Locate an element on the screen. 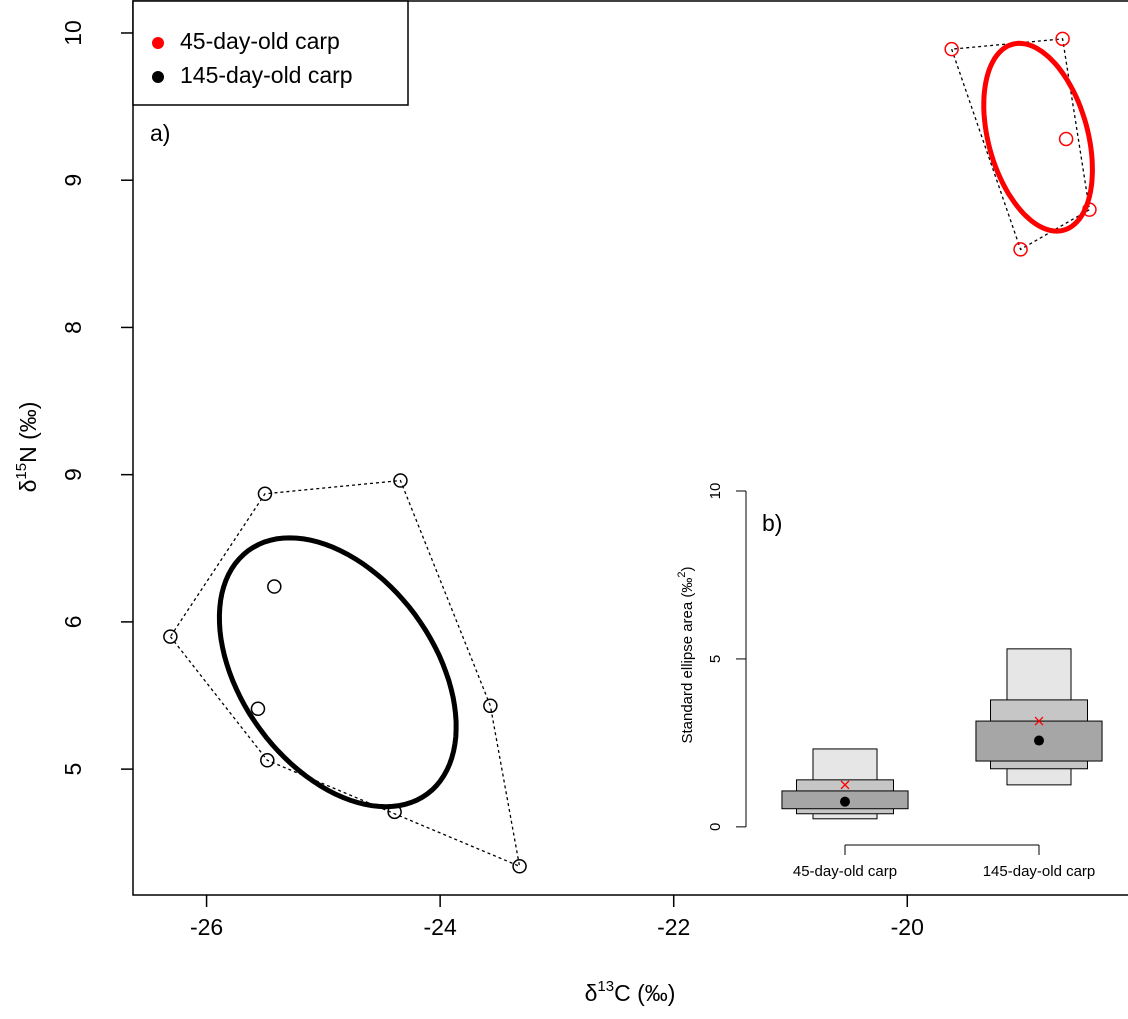 The width and height of the screenshot is (1128, 1019). legend-label: 145-day-old carp is located at coordinates (266, 75).